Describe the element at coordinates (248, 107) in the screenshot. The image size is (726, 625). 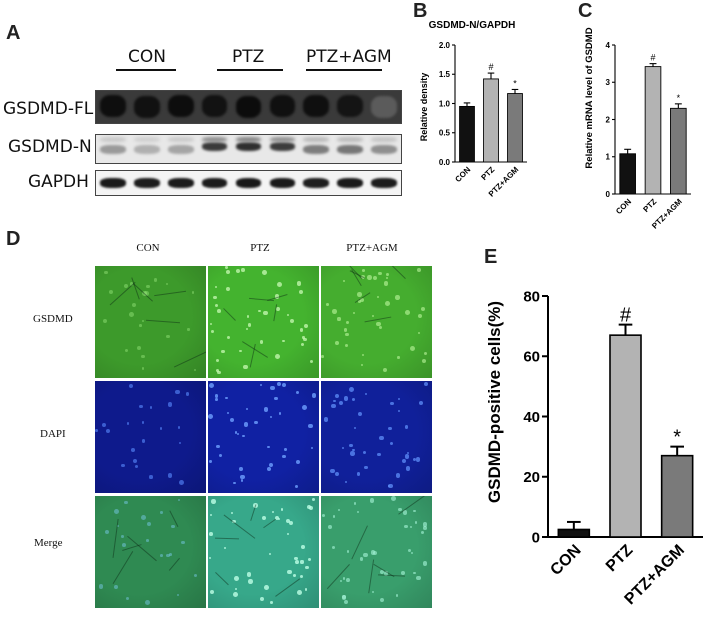
I see `western-blot-gsdmd-fl` at that location.